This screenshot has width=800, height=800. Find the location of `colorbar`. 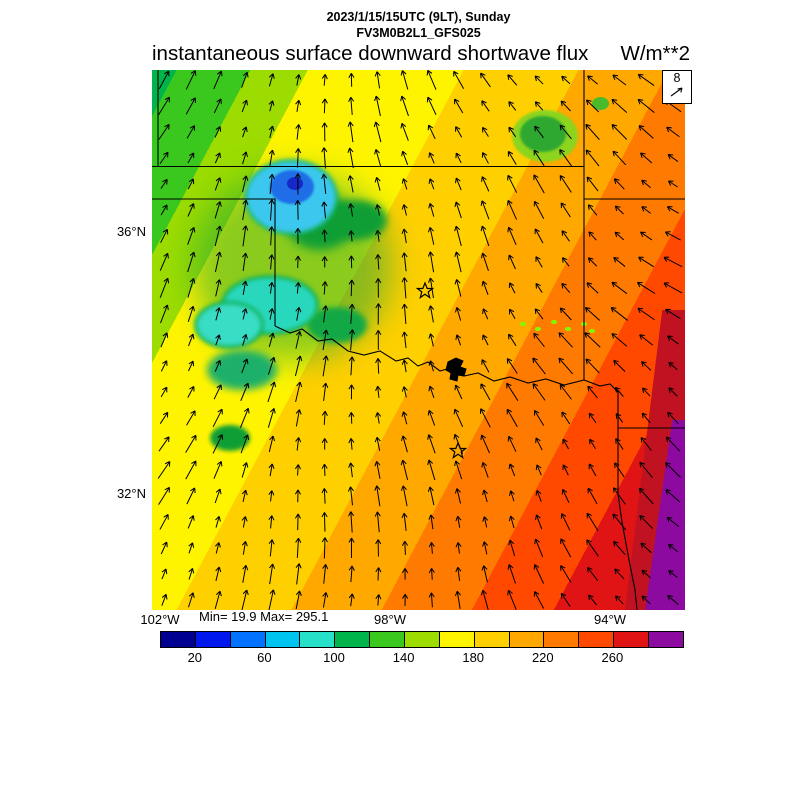

colorbar is located at coordinates (422, 639).